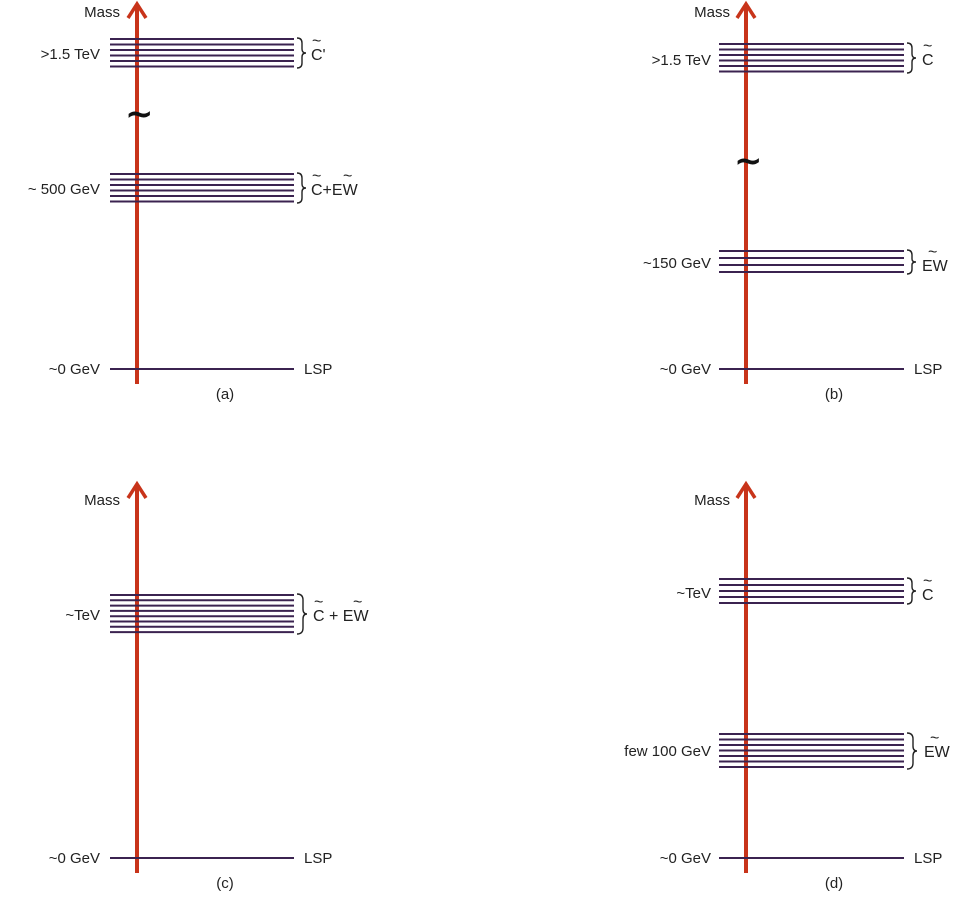  Describe the element at coordinates (341, 616) in the screenshot. I see `sparticle-label-text: C + EW` at that location.